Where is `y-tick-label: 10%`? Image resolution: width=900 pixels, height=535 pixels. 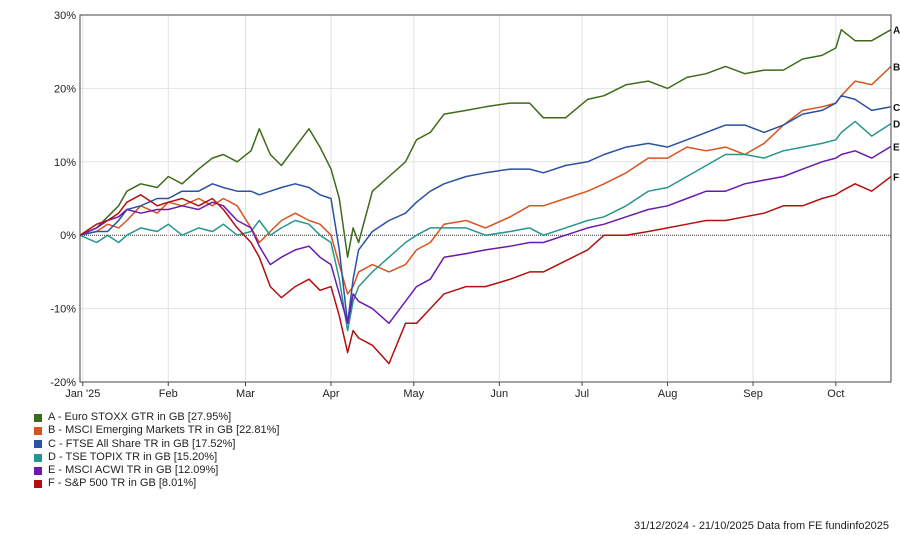 y-tick-label: 10% is located at coordinates (65, 163).